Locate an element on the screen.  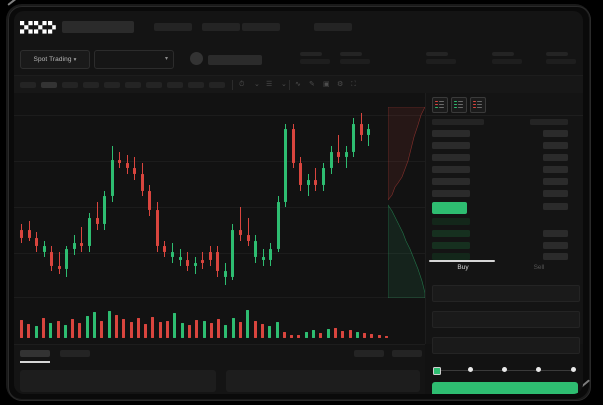
total-field is located at coordinates (506, 345).